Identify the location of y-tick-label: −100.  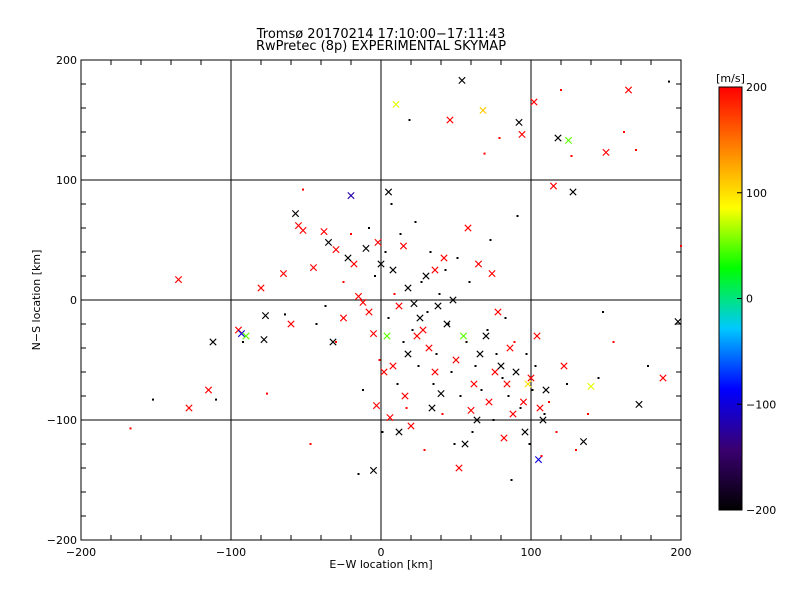
(62, 420).